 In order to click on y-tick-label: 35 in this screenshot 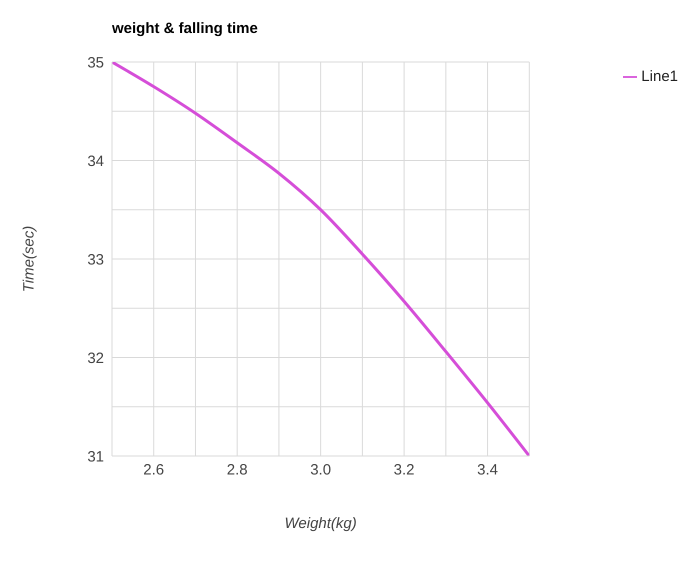, I will do `click(95, 63)`.